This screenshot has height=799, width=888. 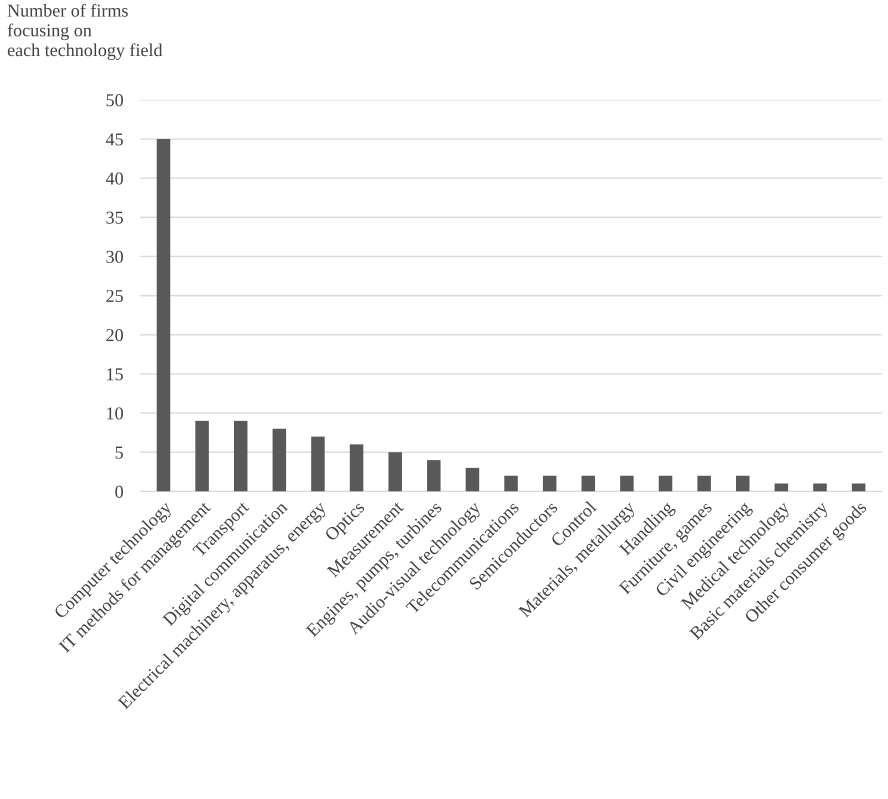 I want to click on y-tick-label: 10, so click(x=115, y=413).